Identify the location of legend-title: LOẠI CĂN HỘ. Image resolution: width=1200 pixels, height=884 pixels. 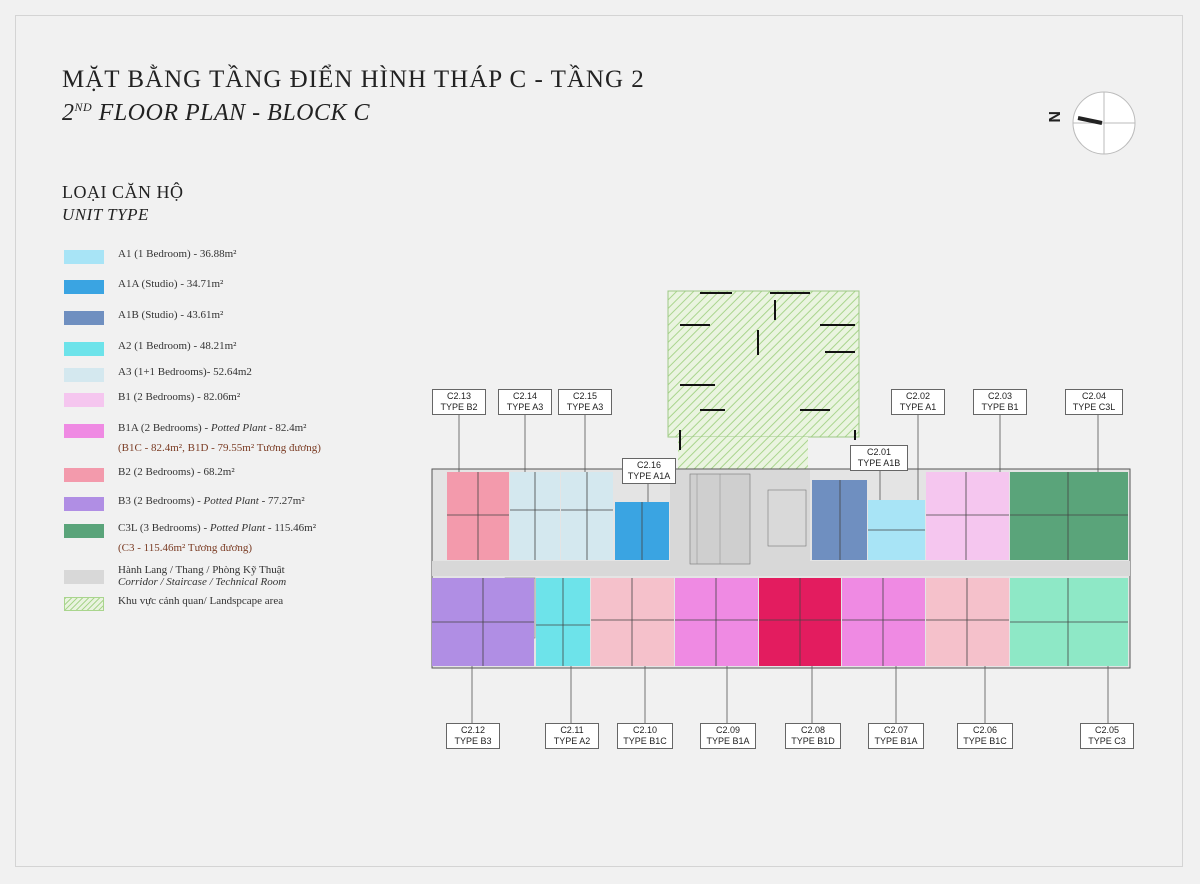
(123, 192).